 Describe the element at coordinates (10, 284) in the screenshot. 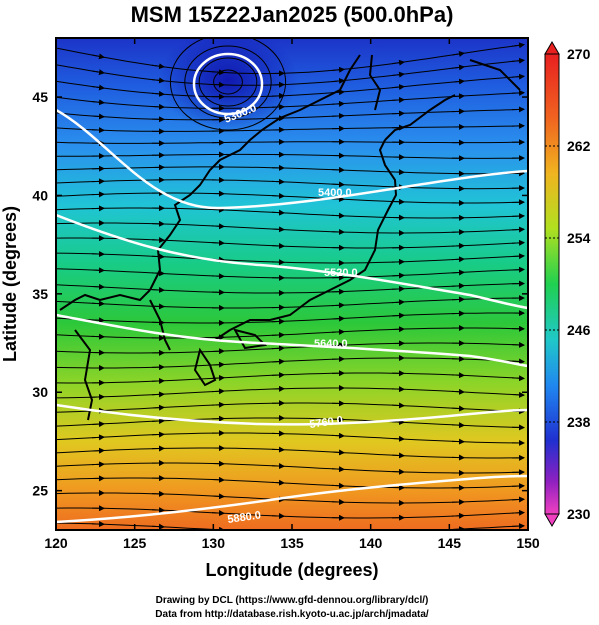

I see `y-axis-title: Latitude (degrees)` at that location.